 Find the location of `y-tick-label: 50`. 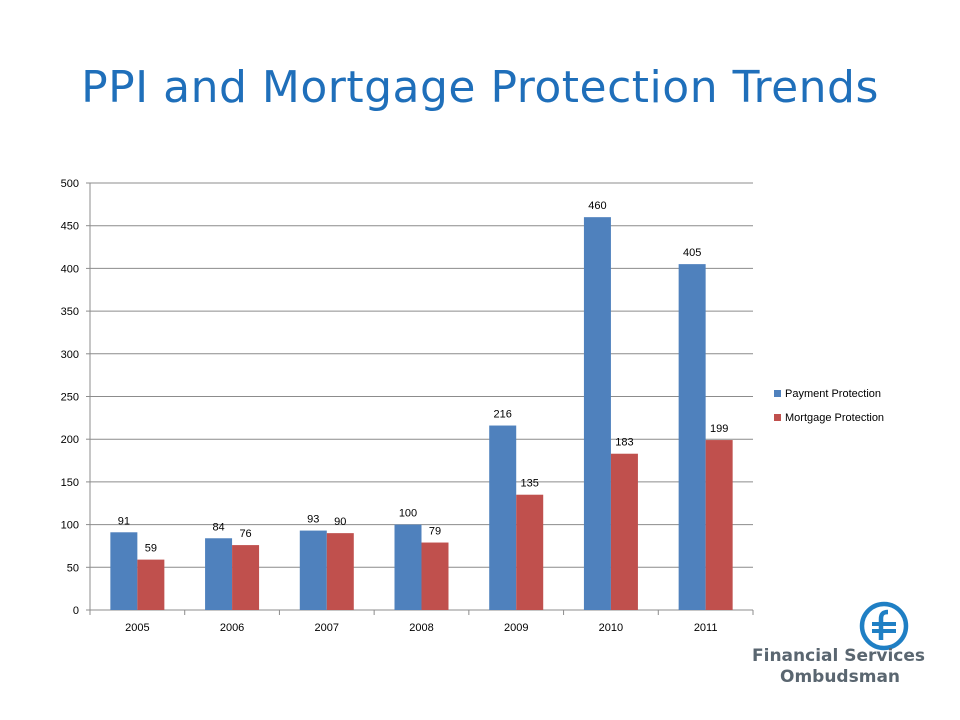

y-tick-label: 50 is located at coordinates (73, 568).